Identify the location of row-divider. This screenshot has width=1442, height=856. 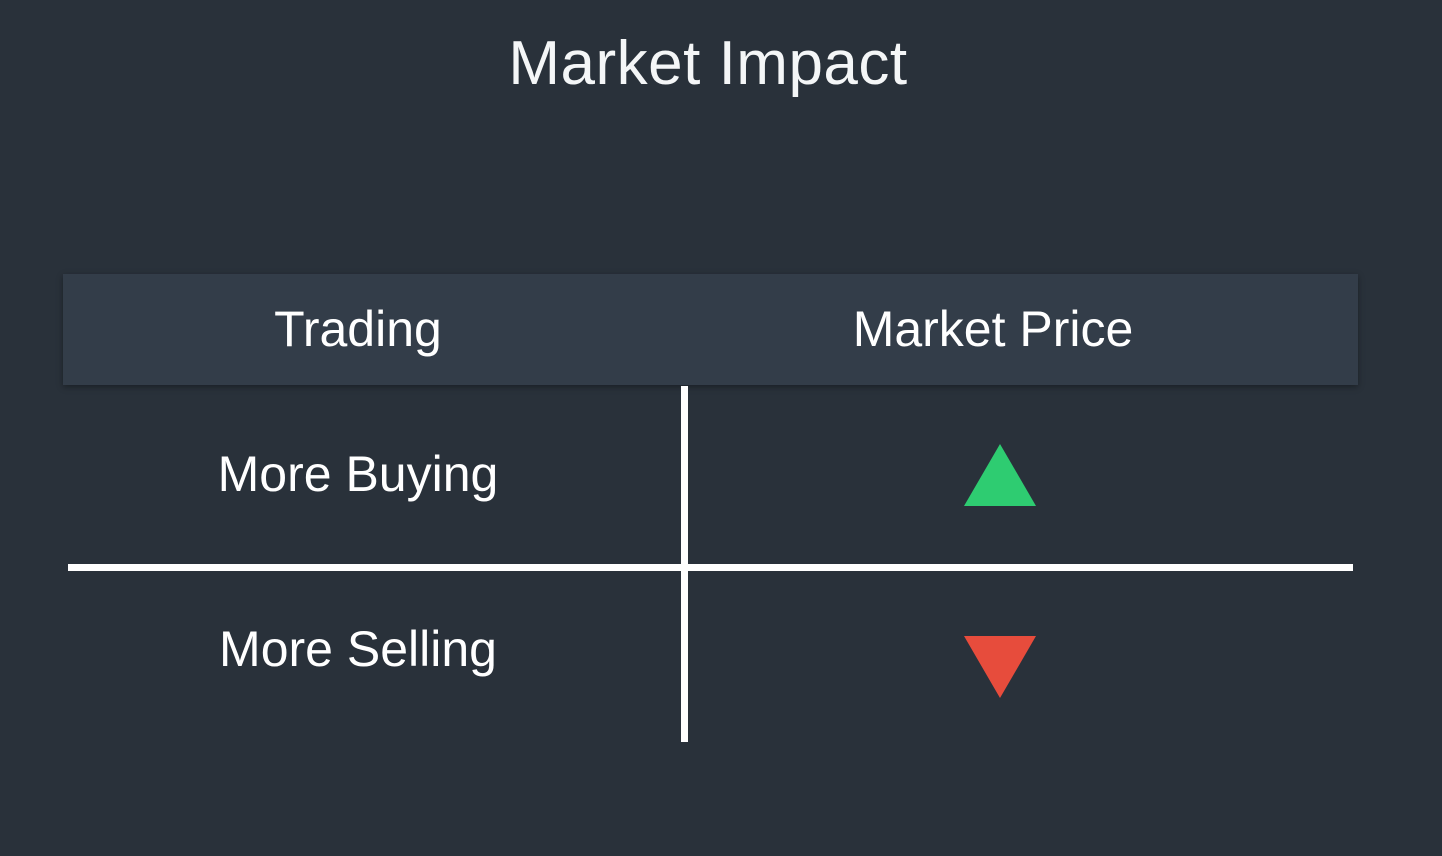
(710, 567).